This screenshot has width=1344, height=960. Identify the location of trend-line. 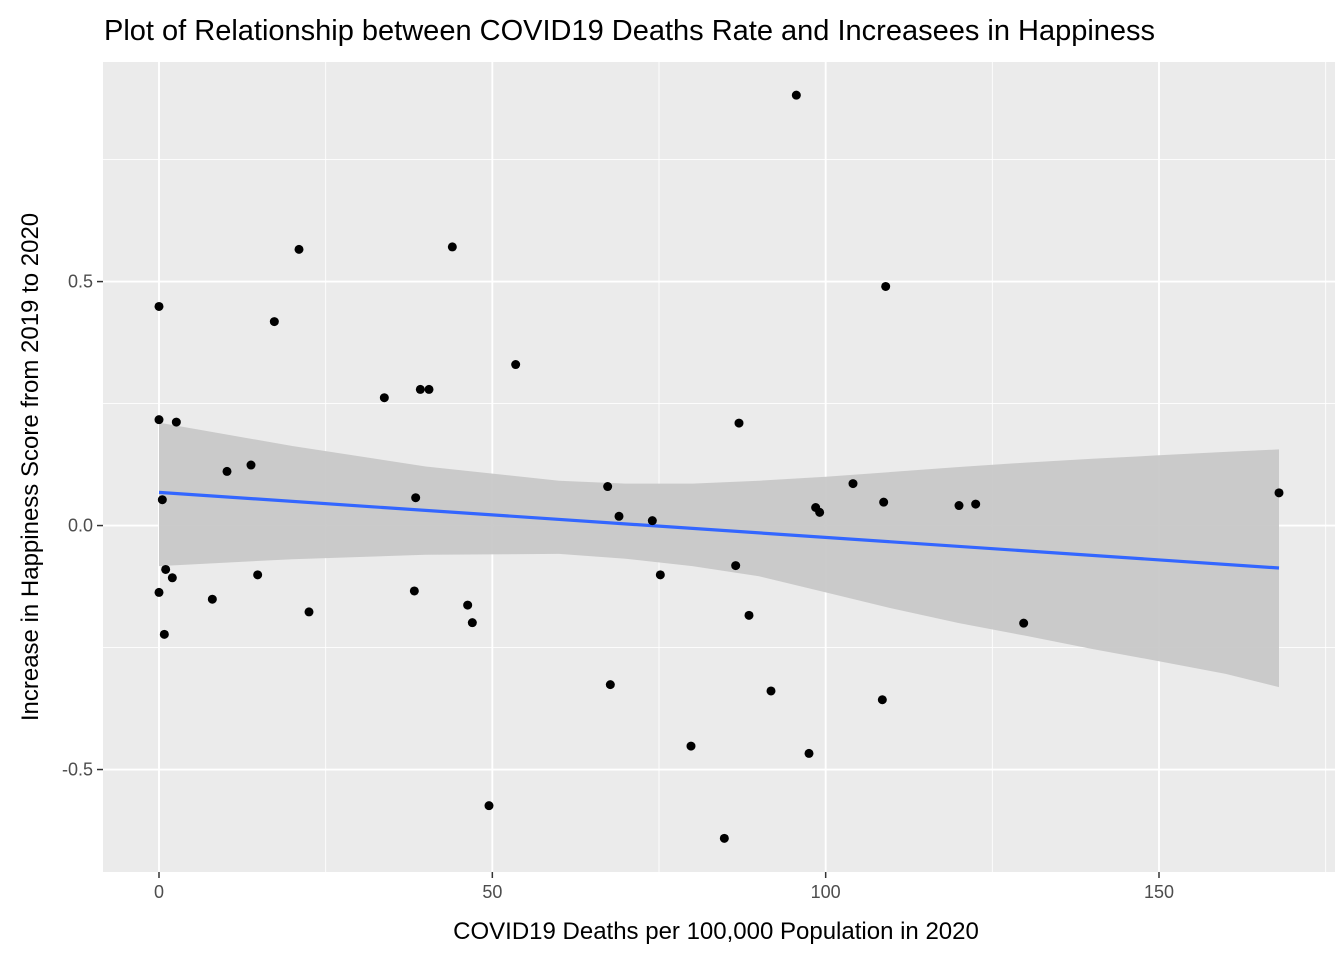
(719, 530).